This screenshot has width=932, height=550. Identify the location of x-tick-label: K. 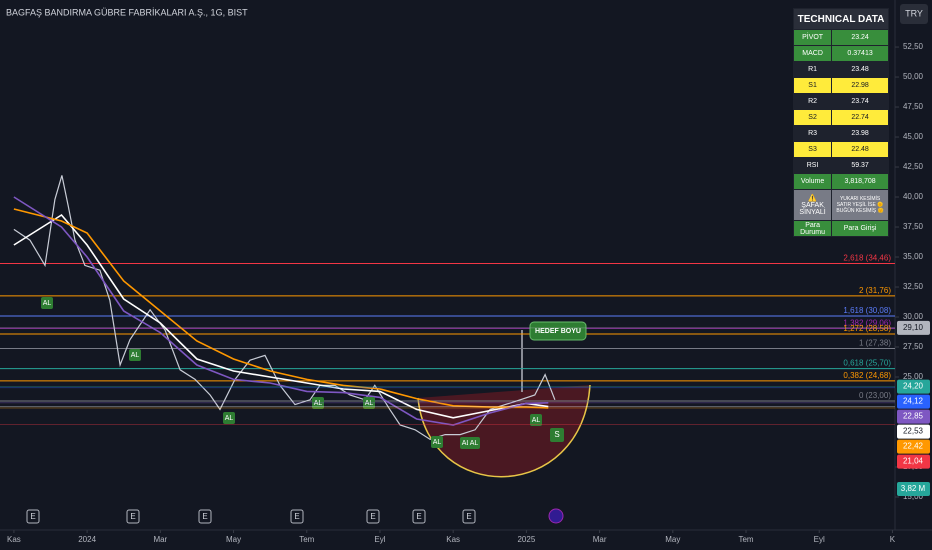
(893, 539).